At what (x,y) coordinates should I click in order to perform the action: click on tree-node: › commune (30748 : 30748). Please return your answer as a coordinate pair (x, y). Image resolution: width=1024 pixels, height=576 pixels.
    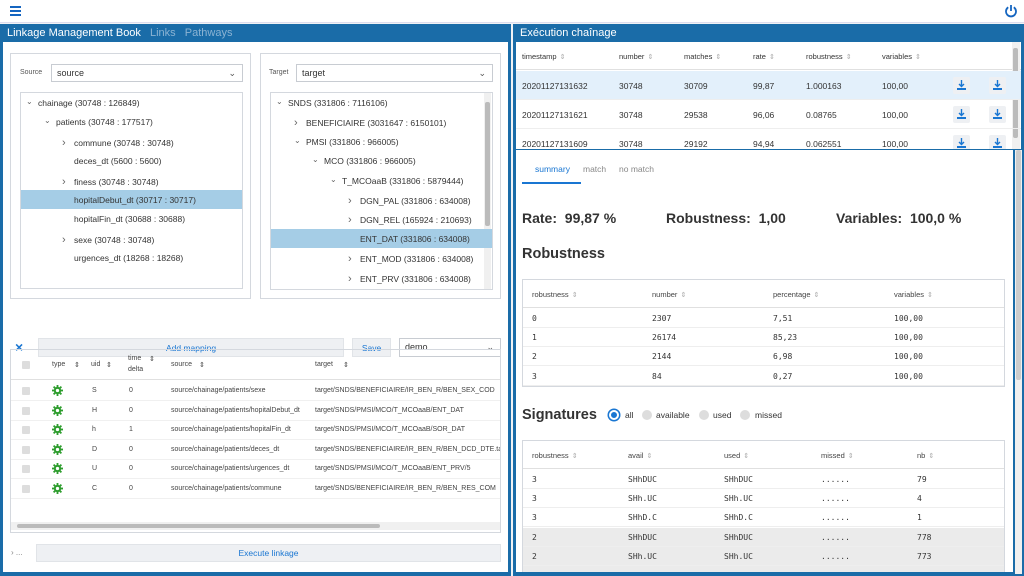
    Looking at the image, I should click on (131, 141).